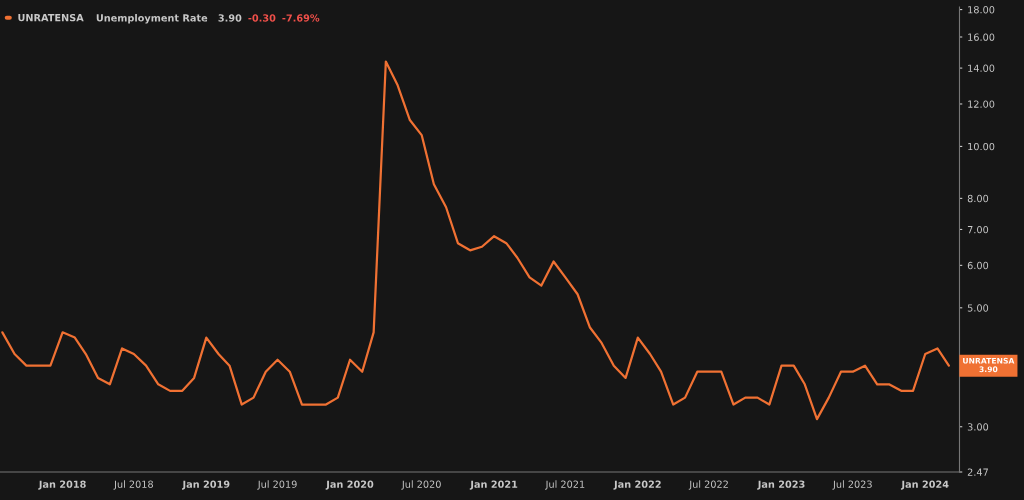  What do you see at coordinates (981, 146) in the screenshot?
I see `y-tick-label: 10.00` at bounding box center [981, 146].